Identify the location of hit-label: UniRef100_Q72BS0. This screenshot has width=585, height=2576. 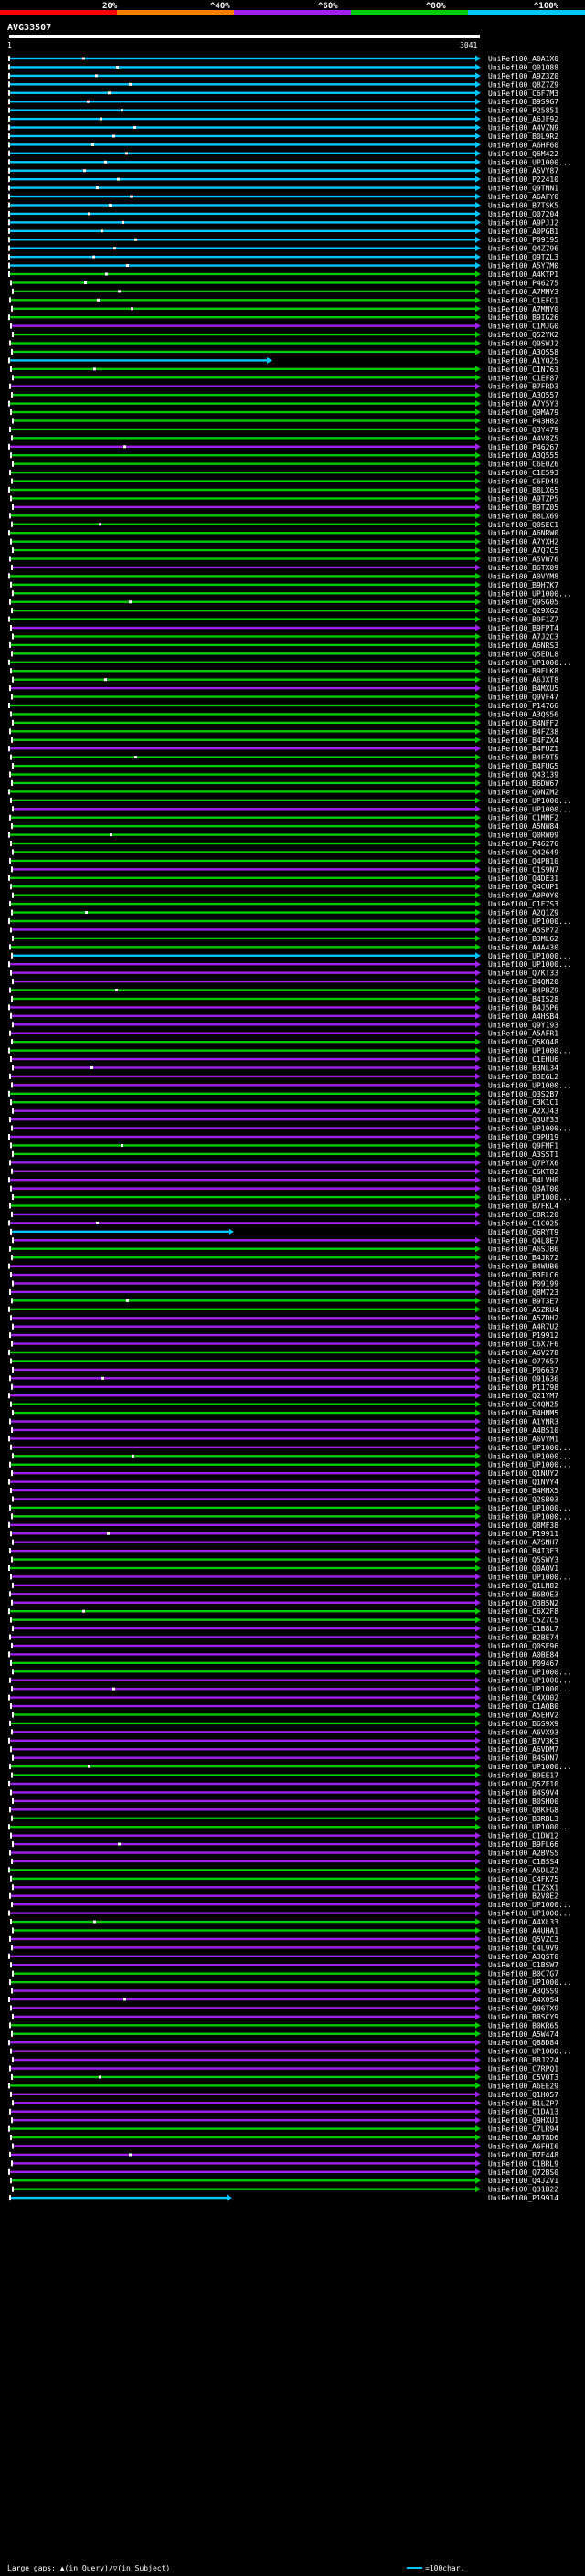
(523, 2172).